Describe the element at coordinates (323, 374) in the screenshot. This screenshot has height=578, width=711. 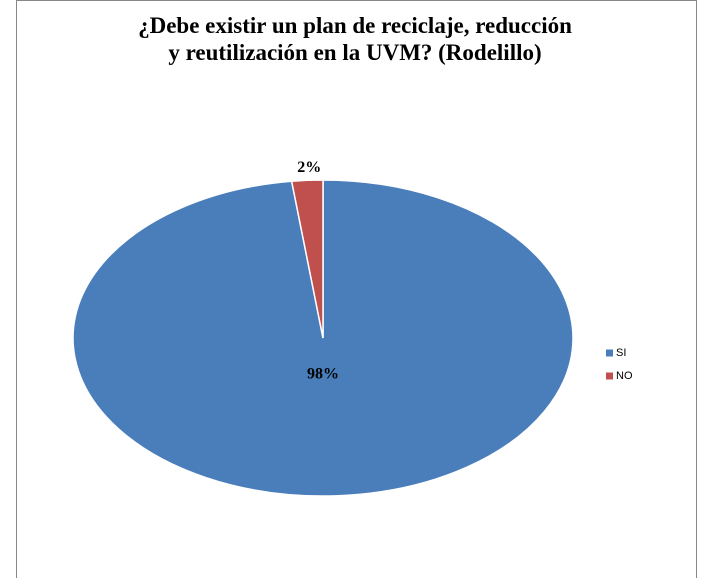
I see `data-label: 98%` at that location.